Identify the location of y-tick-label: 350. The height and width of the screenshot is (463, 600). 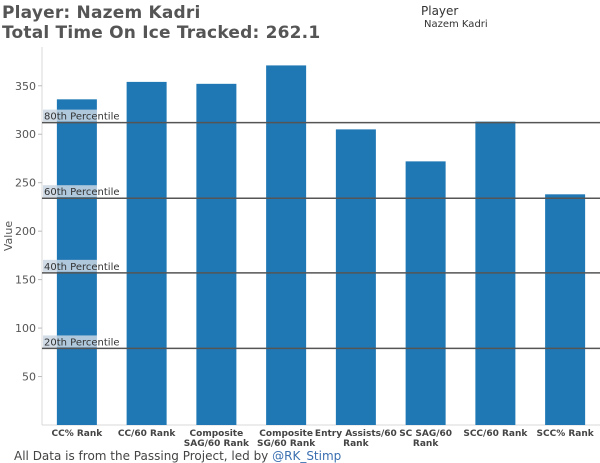
(25, 86).